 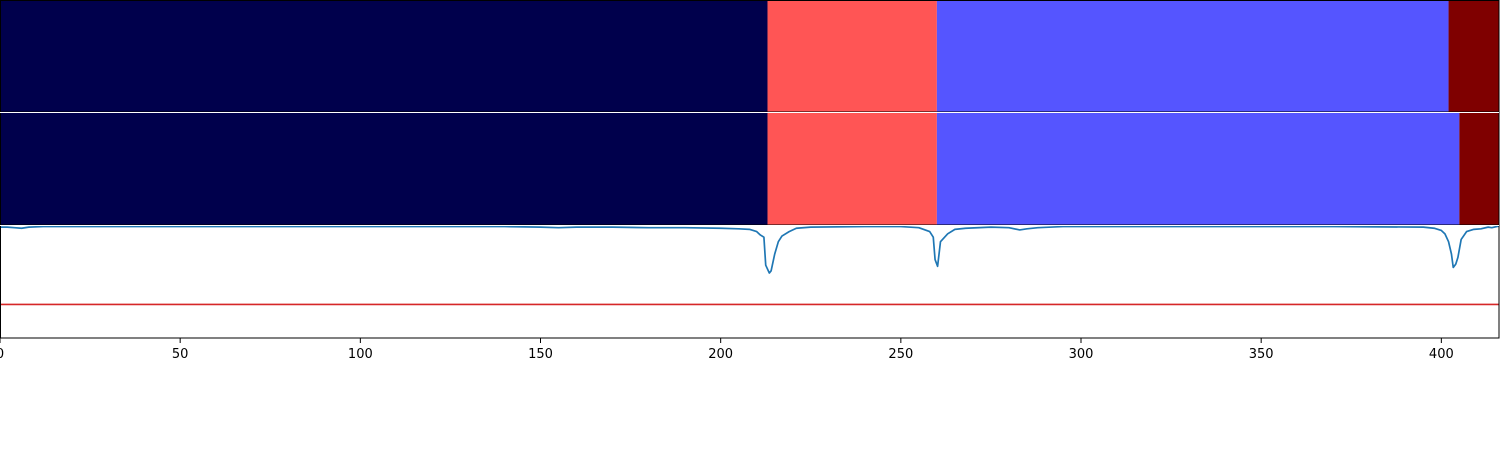 What do you see at coordinates (540, 354) in the screenshot?
I see `x-tick-label: 150` at bounding box center [540, 354].